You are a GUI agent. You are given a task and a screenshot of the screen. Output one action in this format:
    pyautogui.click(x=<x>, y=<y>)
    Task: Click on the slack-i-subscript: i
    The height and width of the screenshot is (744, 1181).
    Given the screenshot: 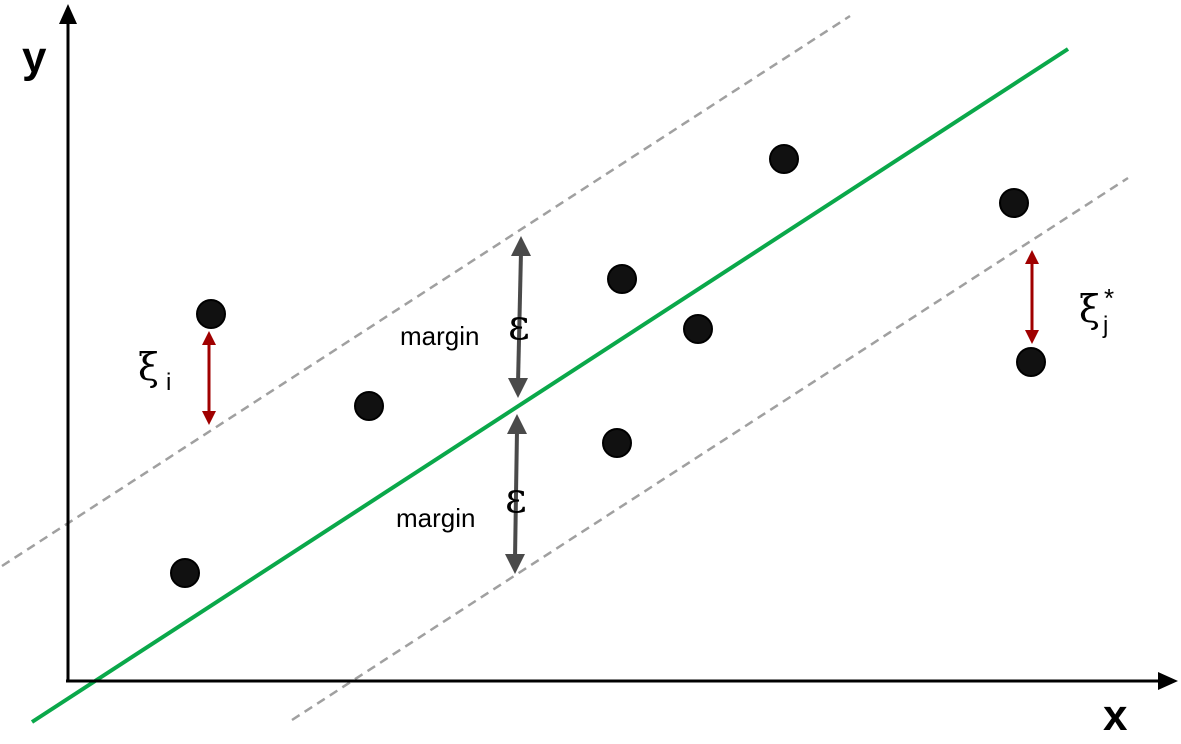 What is the action you would take?
    pyautogui.click(x=168, y=382)
    